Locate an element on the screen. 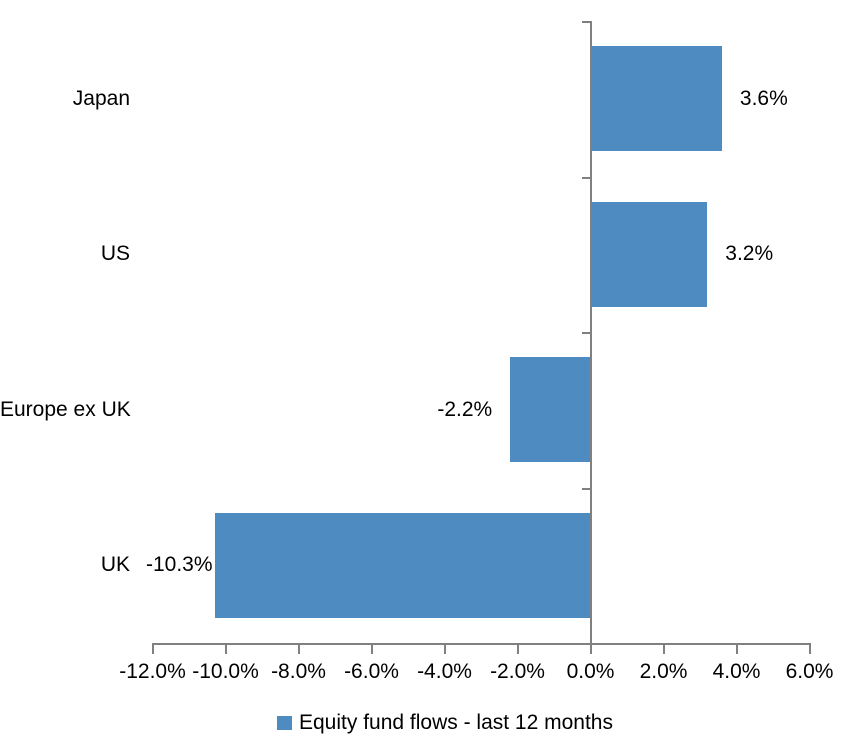 Image resolution: width=852 pixels, height=747 pixels. x-tick-label: 6.0% is located at coordinates (809, 671).